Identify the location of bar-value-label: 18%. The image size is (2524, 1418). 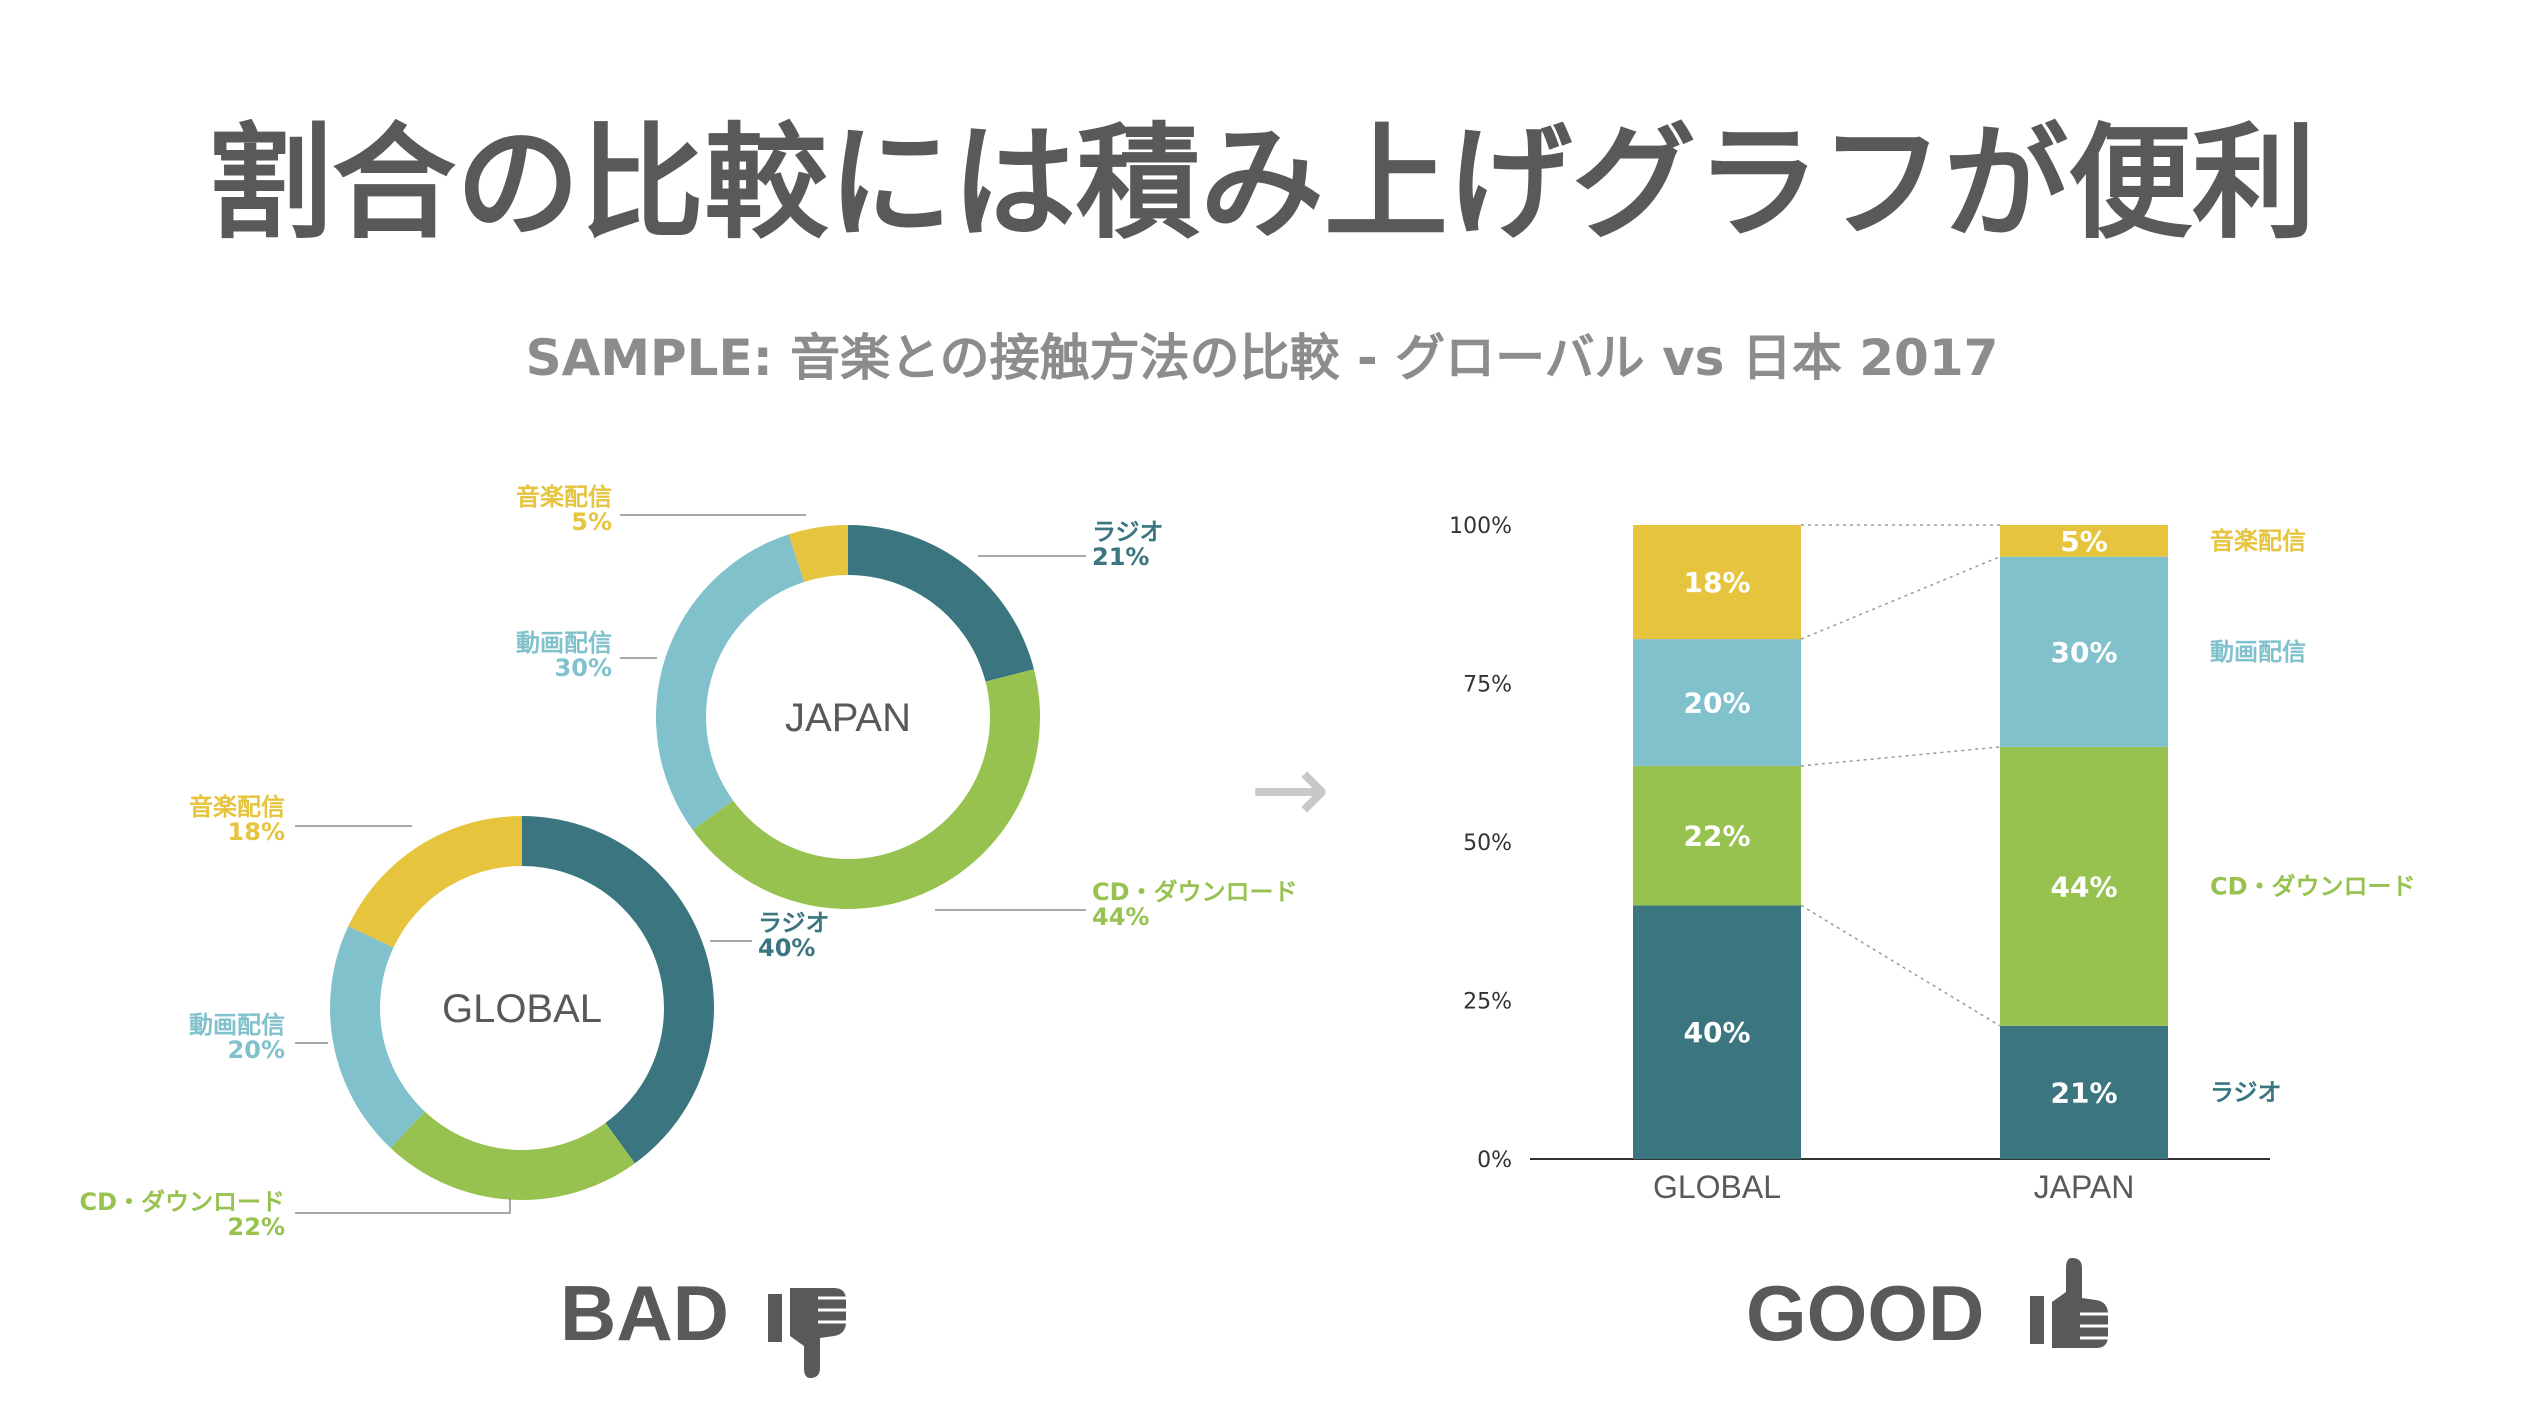
(1716, 582).